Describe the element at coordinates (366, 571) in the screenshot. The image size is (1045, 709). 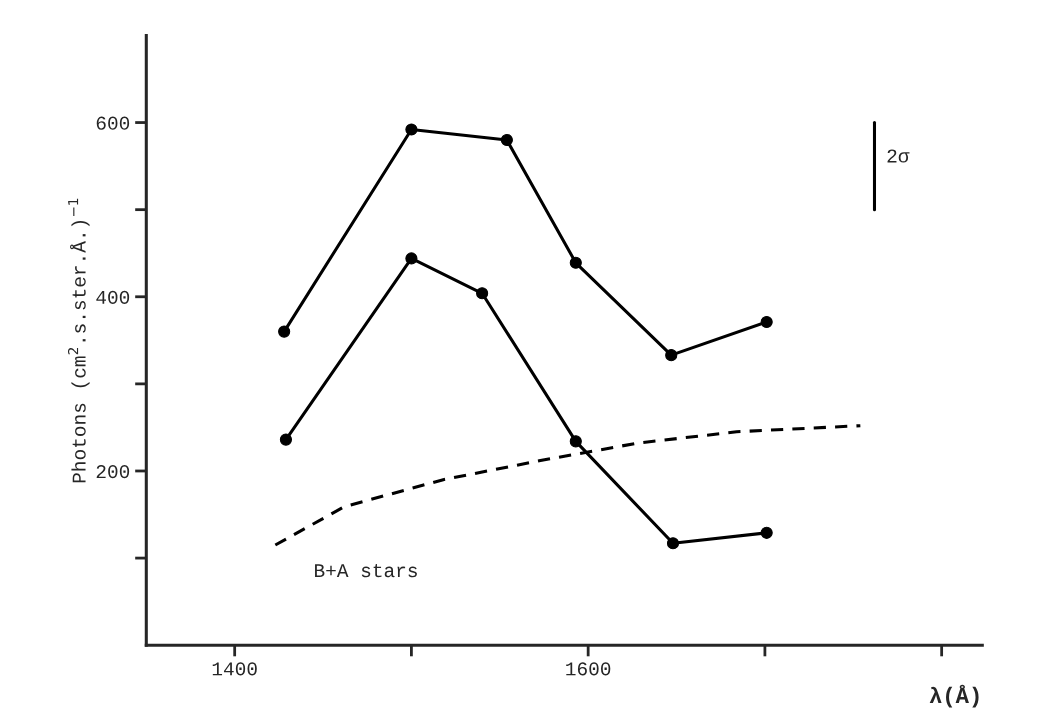
I see `annotation: B+A stars` at that location.